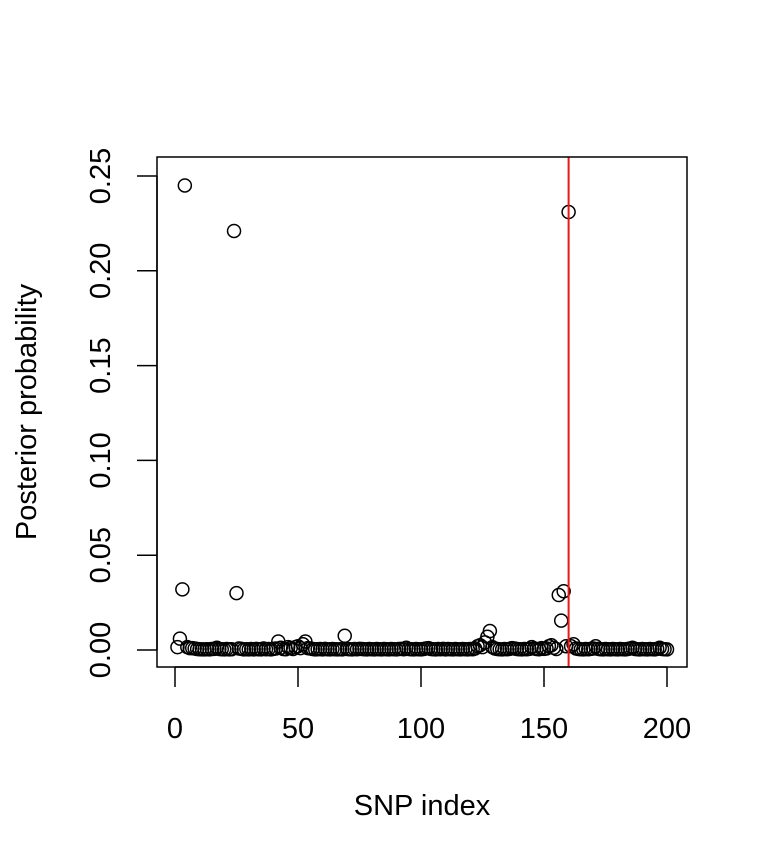 The width and height of the screenshot is (768, 865). What do you see at coordinates (429, 705) in the screenshot?
I see `x-axis: 0 50 100 150 200` at bounding box center [429, 705].